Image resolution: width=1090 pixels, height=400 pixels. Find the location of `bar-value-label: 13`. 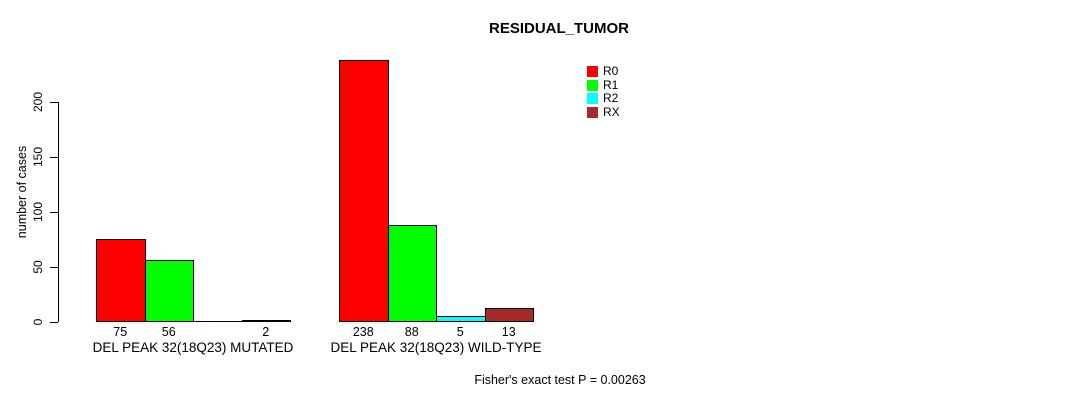

bar-value-label: 13 is located at coordinates (508, 332).